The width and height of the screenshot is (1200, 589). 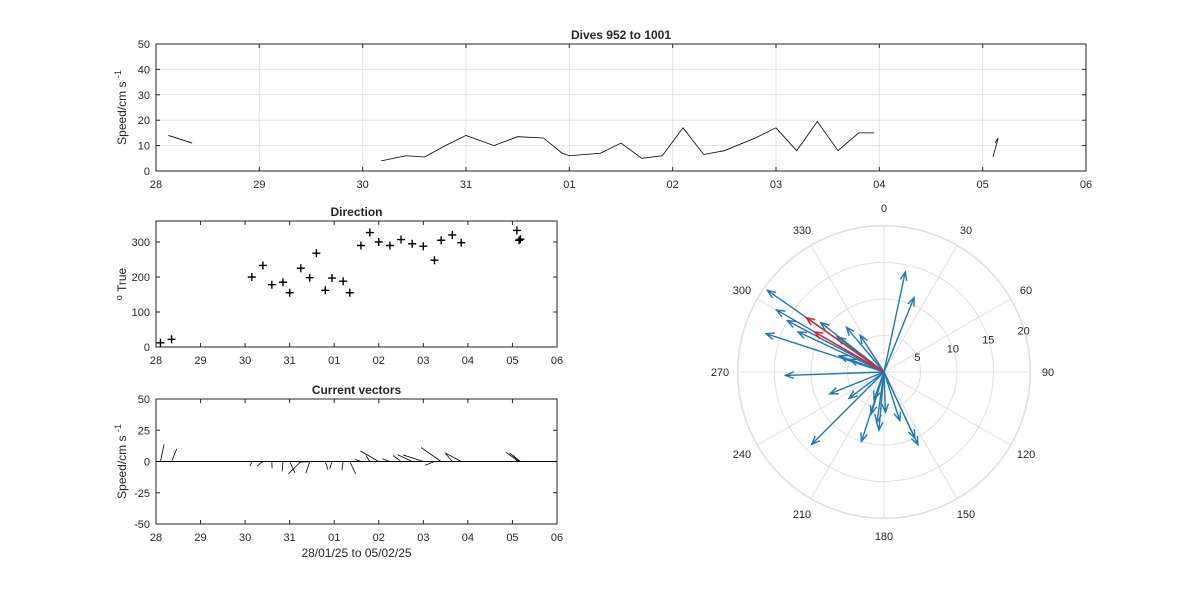 I want to click on speed-title: Dives 952 to 1001, so click(x=621, y=35).